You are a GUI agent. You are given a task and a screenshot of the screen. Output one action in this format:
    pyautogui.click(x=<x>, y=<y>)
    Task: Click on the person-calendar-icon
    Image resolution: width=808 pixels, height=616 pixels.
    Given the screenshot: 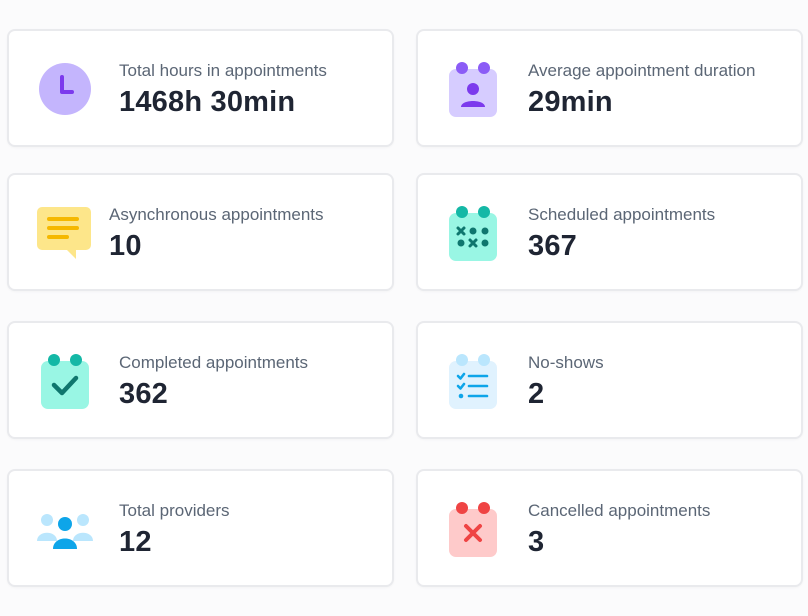 What is the action you would take?
    pyautogui.click(x=473, y=89)
    